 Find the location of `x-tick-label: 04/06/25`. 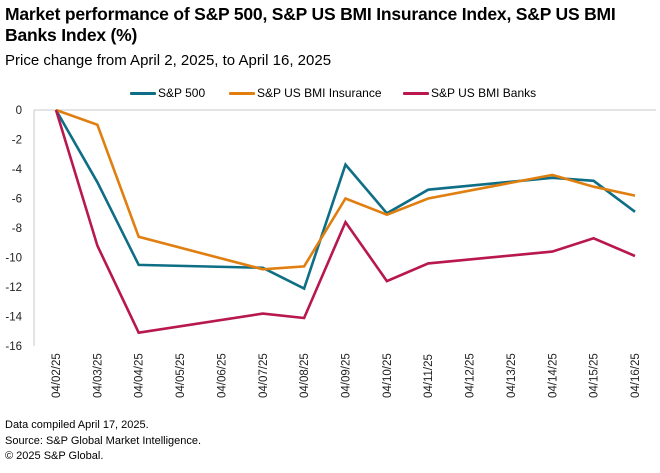

x-tick-label: 04/06/25 is located at coordinates (222, 375).